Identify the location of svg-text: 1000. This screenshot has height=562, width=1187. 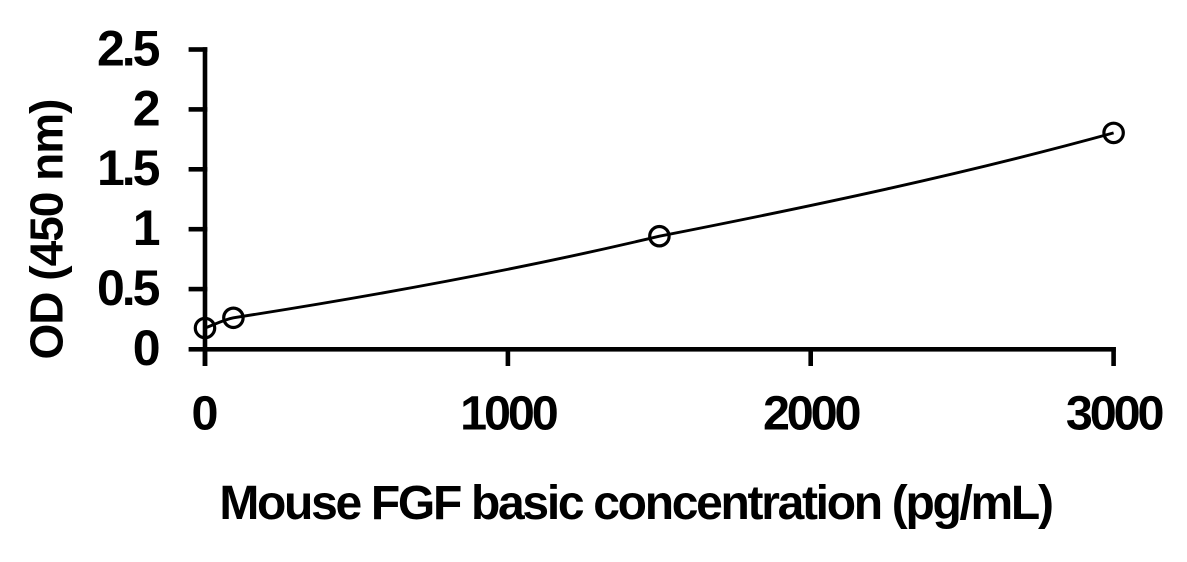
(508, 414).